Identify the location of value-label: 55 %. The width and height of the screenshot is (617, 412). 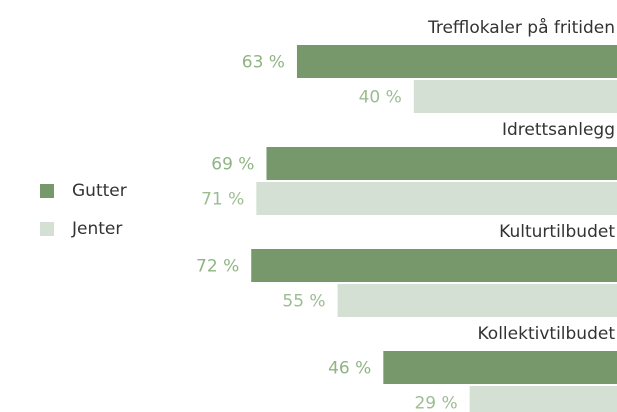
(303, 302).